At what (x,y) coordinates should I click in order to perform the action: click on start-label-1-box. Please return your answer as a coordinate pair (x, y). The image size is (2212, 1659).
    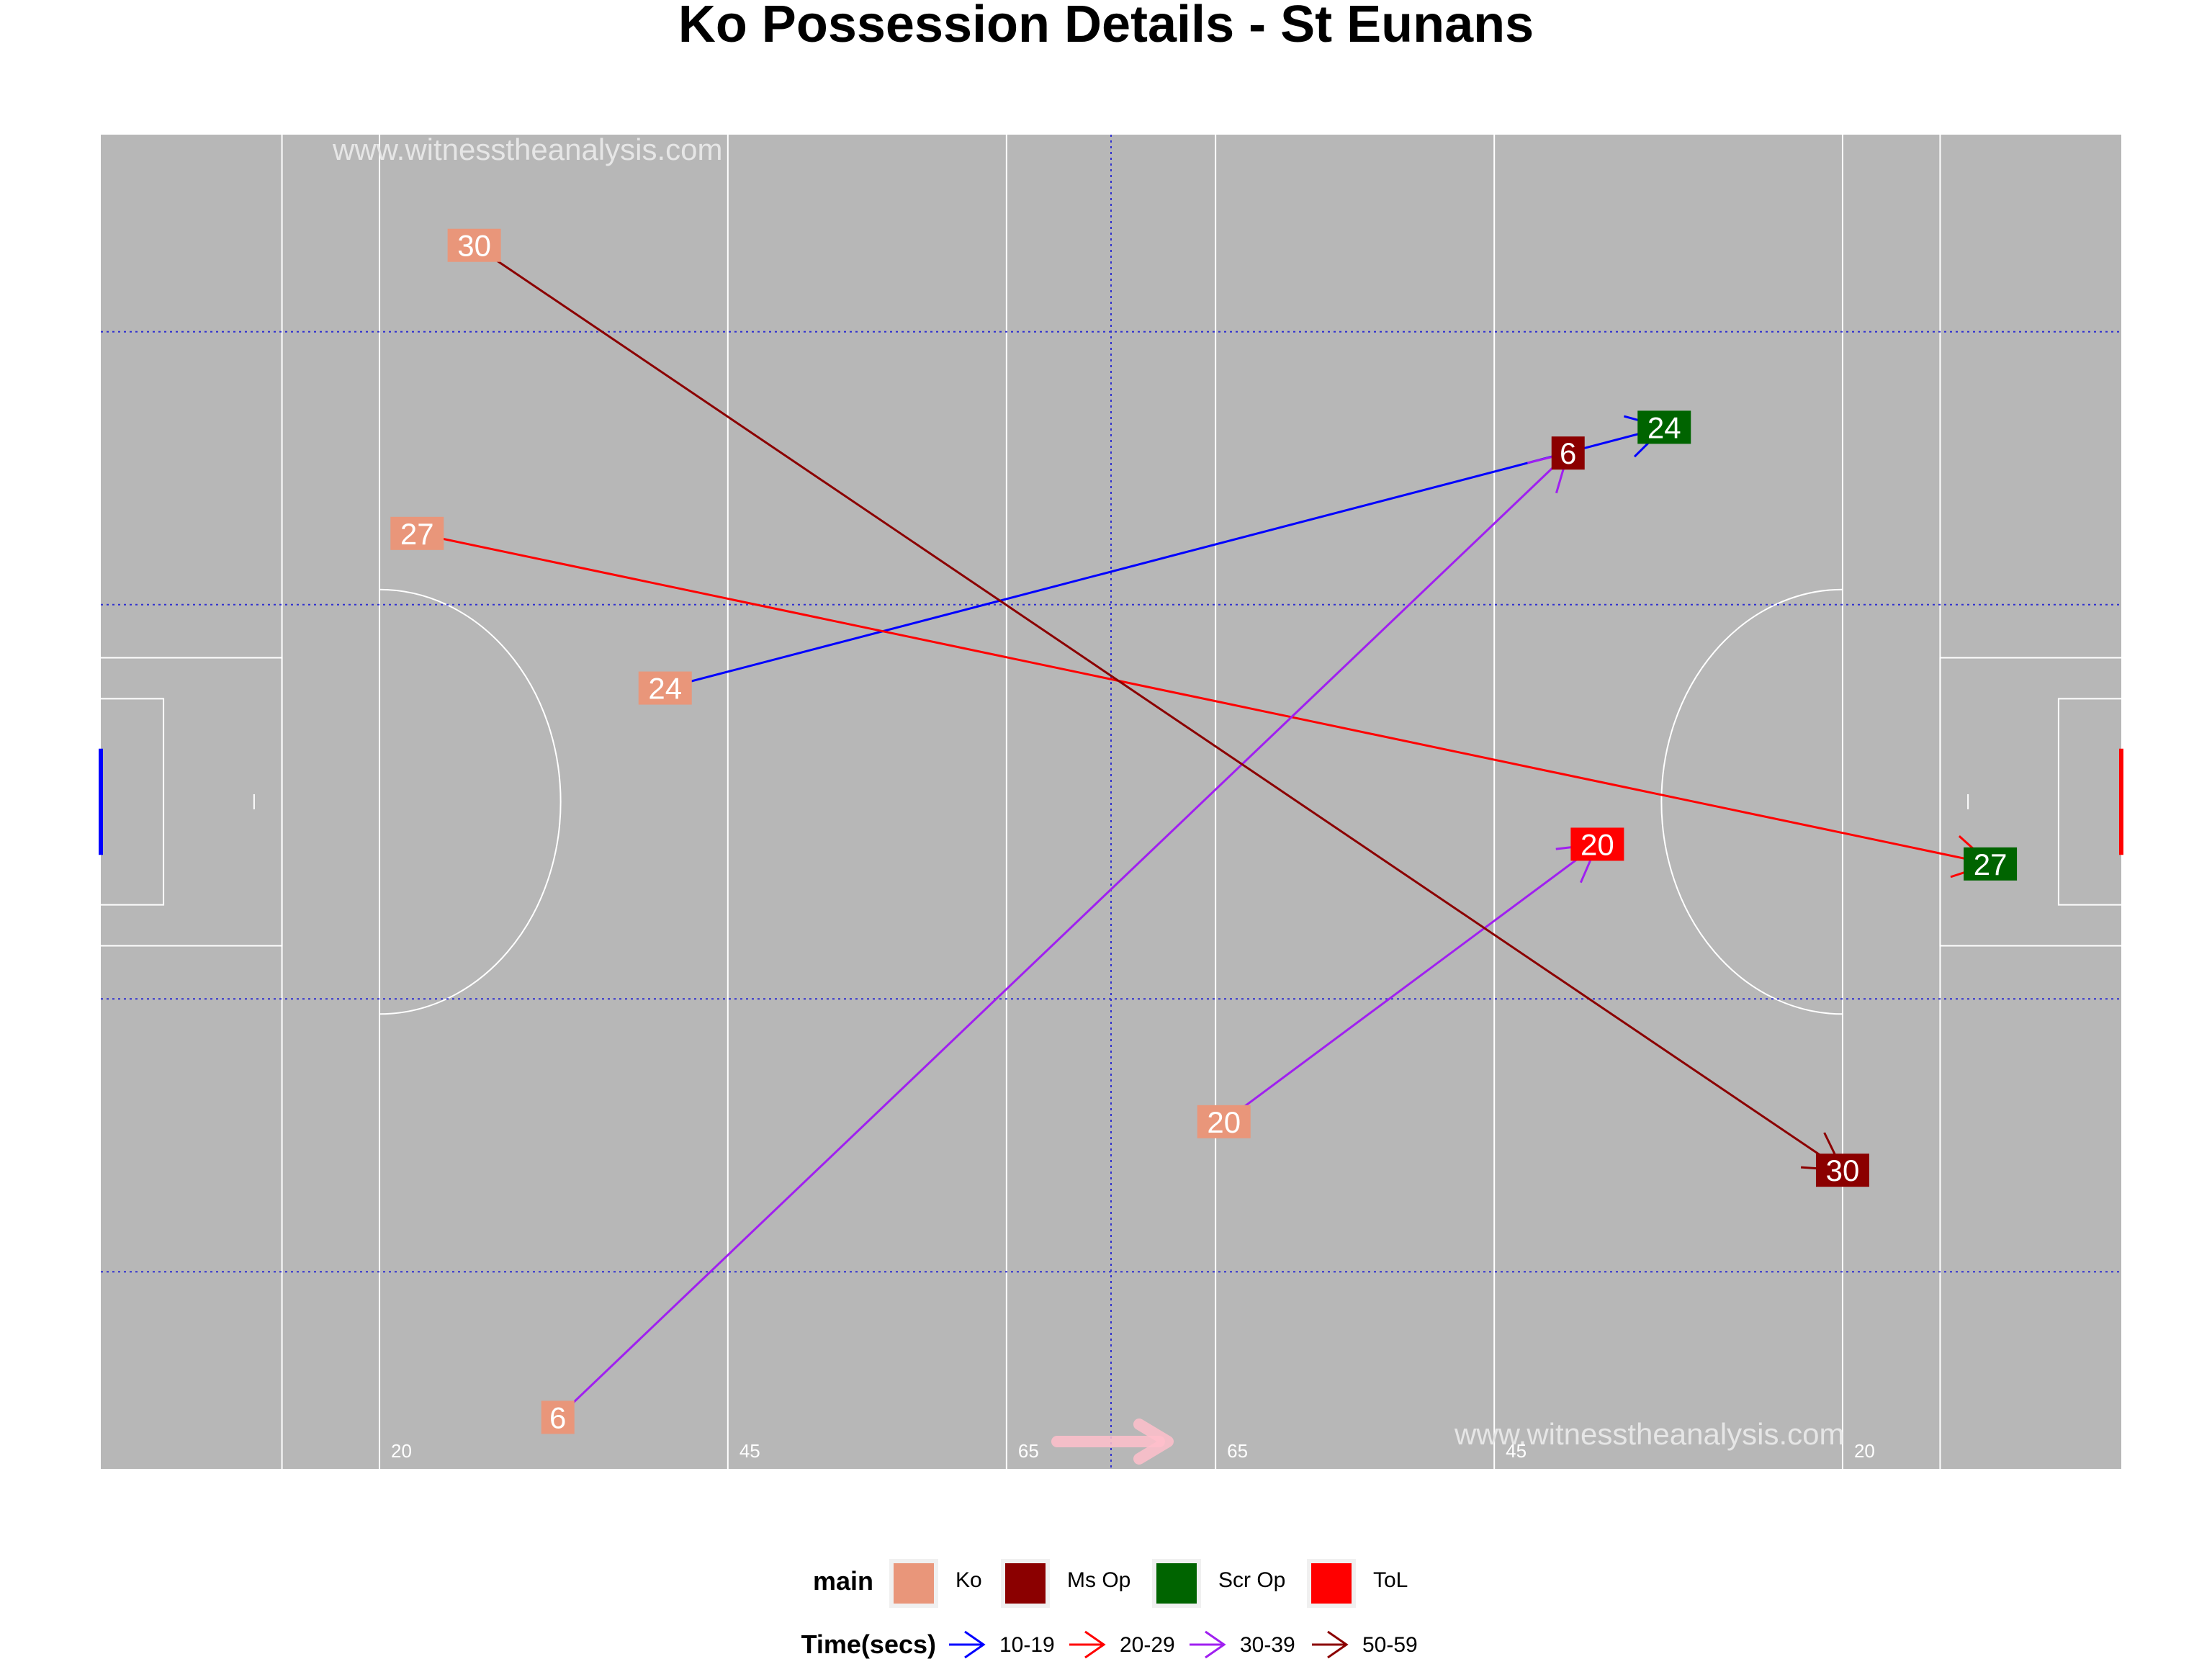
    Looking at the image, I should click on (417, 533).